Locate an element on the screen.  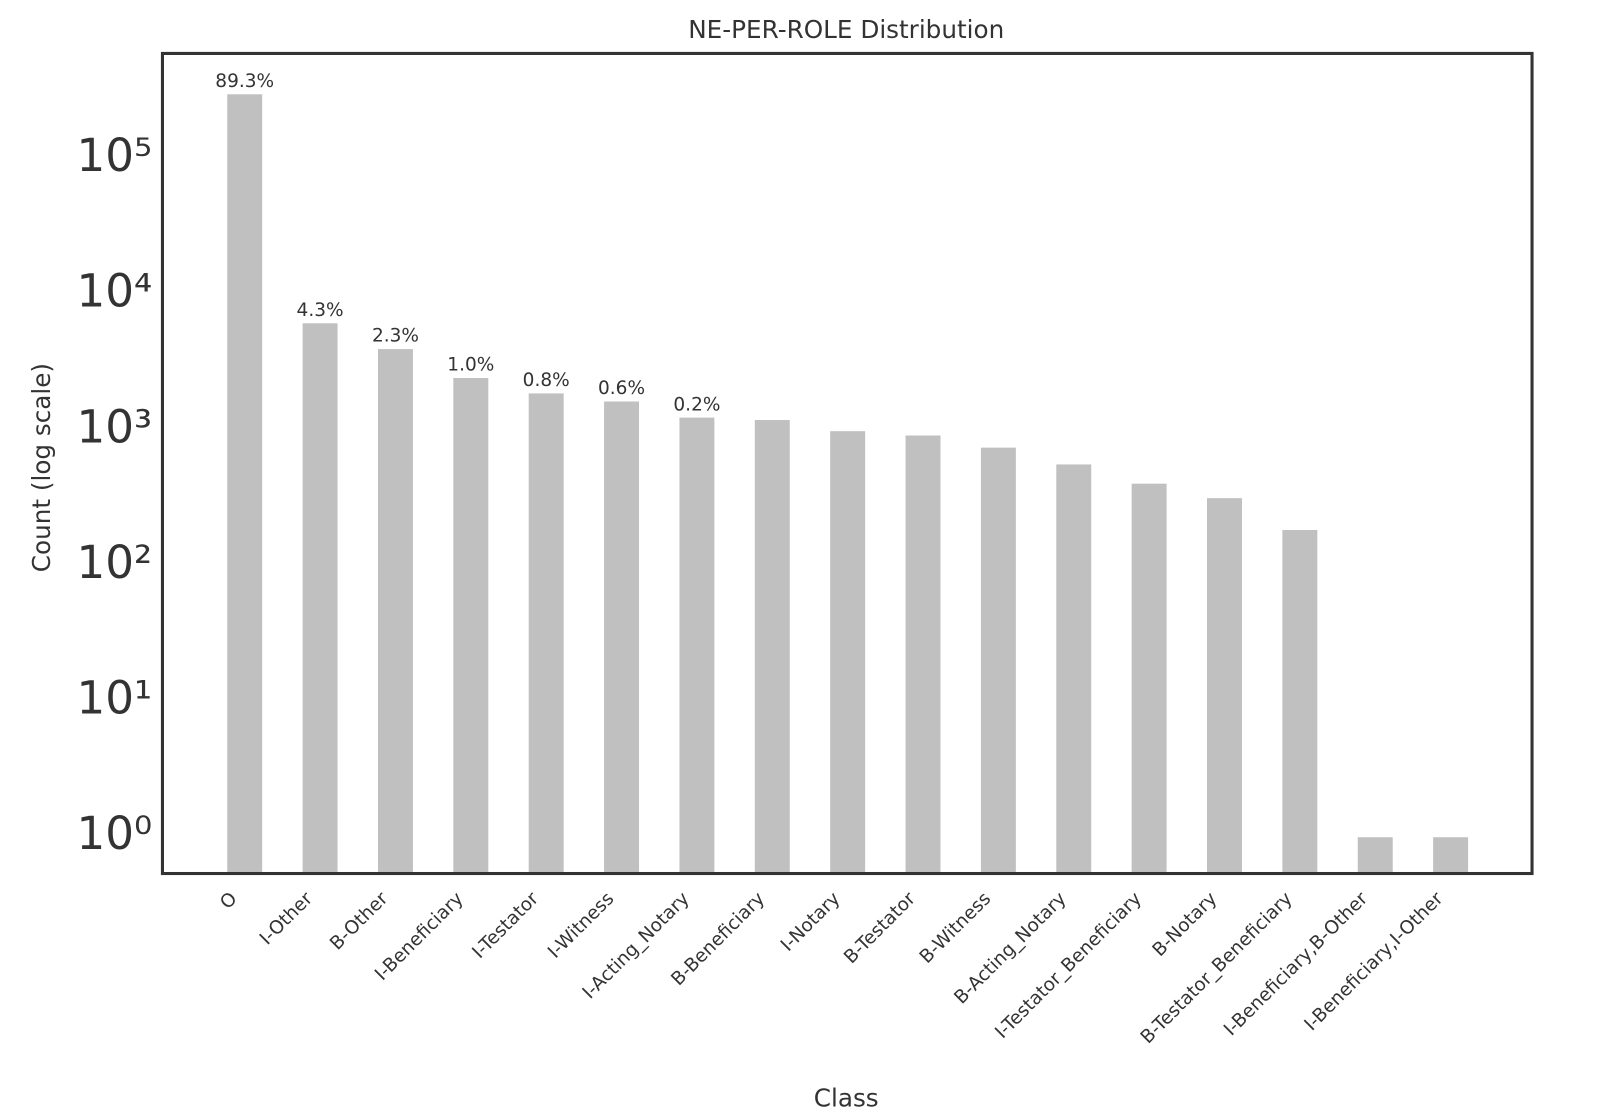
x-tick-label: I-Other is located at coordinates (286, 918).